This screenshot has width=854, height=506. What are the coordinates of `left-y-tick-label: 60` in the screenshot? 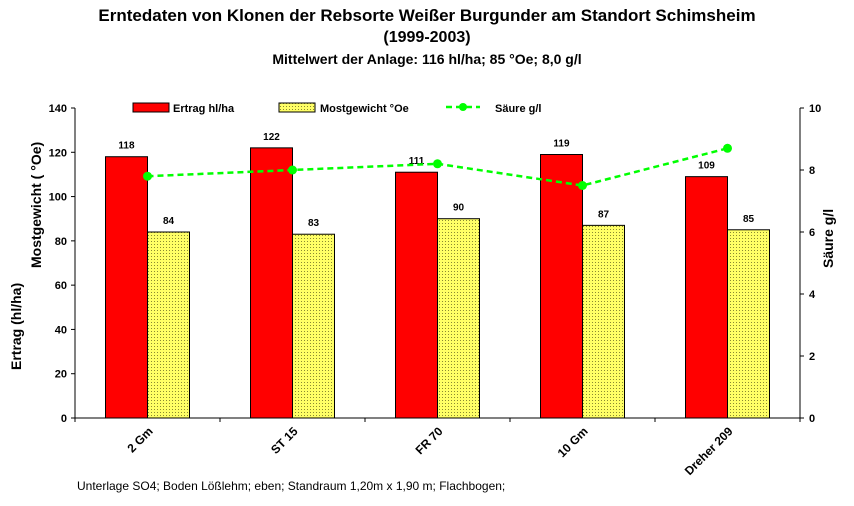 It's located at (61, 286).